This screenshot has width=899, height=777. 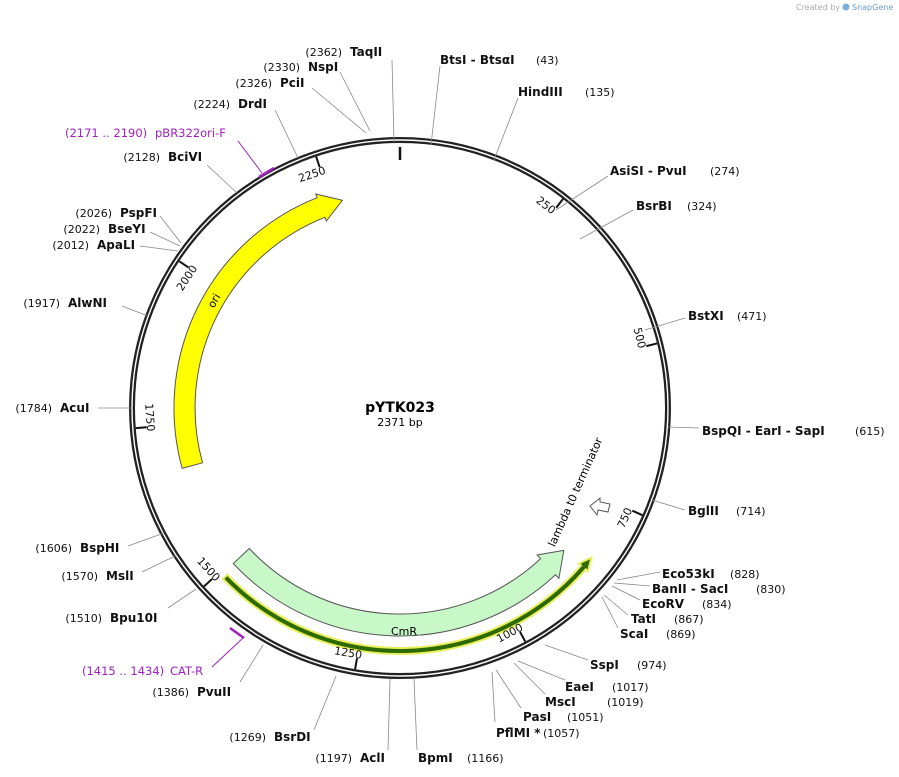 I want to click on primer-leader, so click(x=250, y=157).